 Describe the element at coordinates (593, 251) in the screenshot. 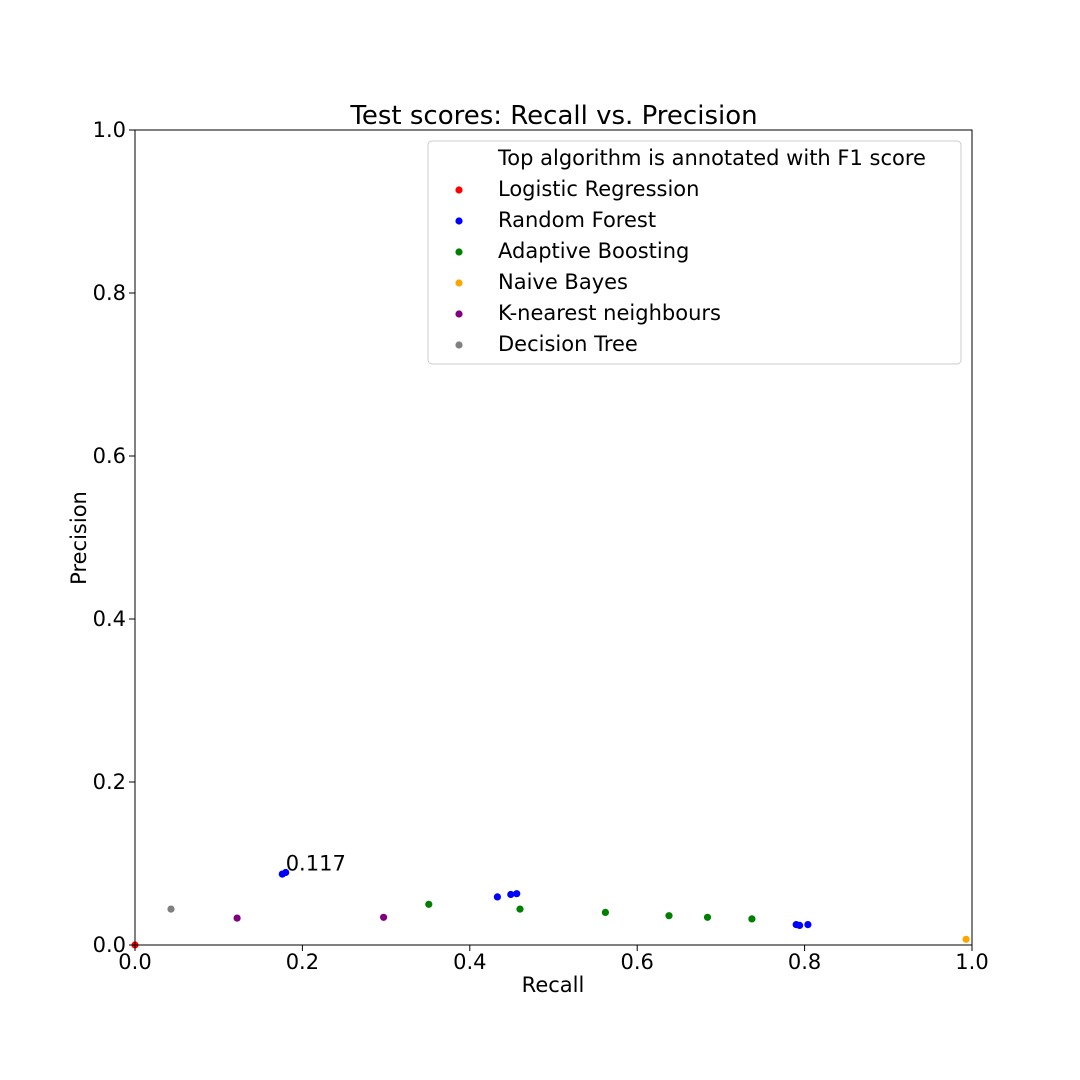

I see `legend-label-adaptive-boosting: Adaptive Boosting` at that location.